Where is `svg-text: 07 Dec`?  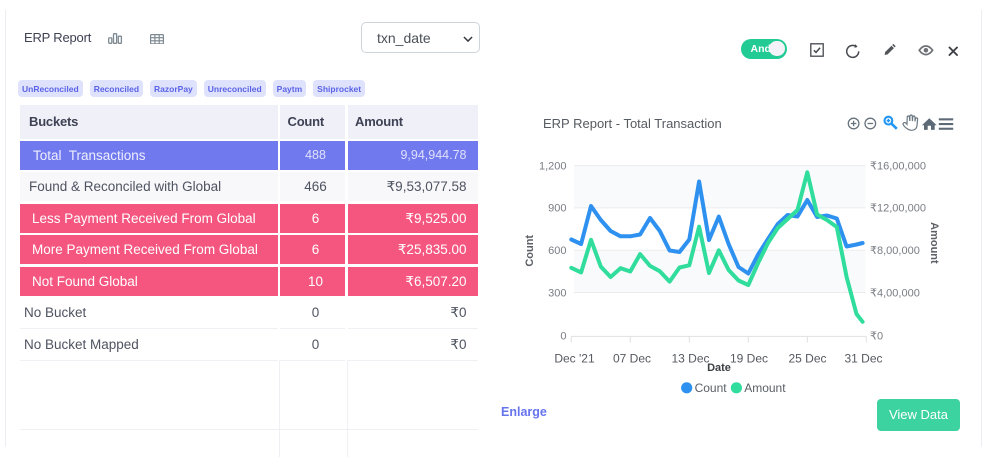
svg-text: 07 Dec is located at coordinates (632, 358).